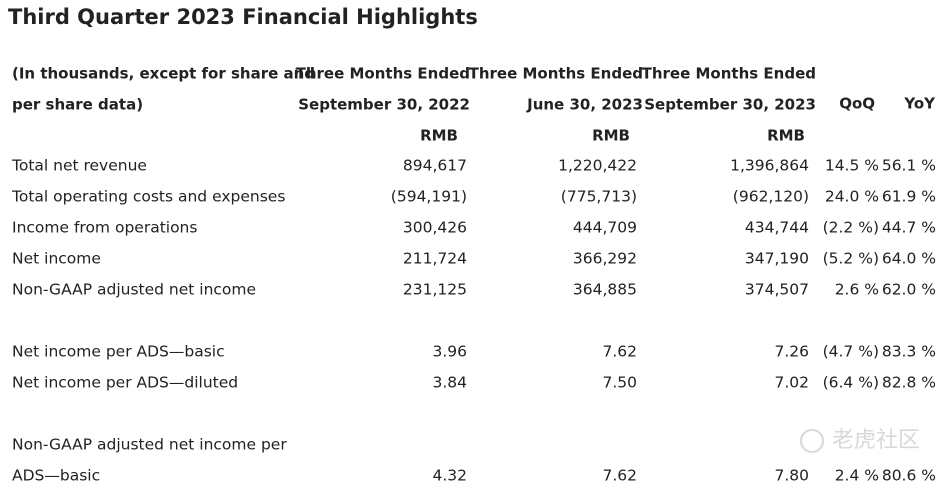 The width and height of the screenshot is (947, 496). I want to click on cell: 364,885, so click(605, 290).